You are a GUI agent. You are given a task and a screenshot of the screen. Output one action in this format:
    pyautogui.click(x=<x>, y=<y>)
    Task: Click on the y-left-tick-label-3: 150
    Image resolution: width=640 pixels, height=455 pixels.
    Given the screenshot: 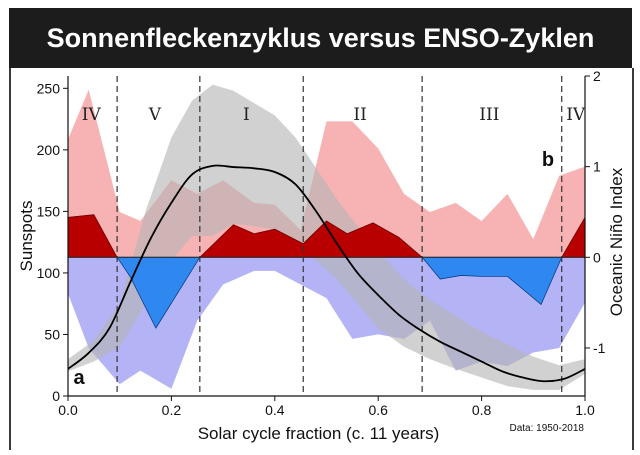 What is the action you would take?
    pyautogui.click(x=49, y=211)
    